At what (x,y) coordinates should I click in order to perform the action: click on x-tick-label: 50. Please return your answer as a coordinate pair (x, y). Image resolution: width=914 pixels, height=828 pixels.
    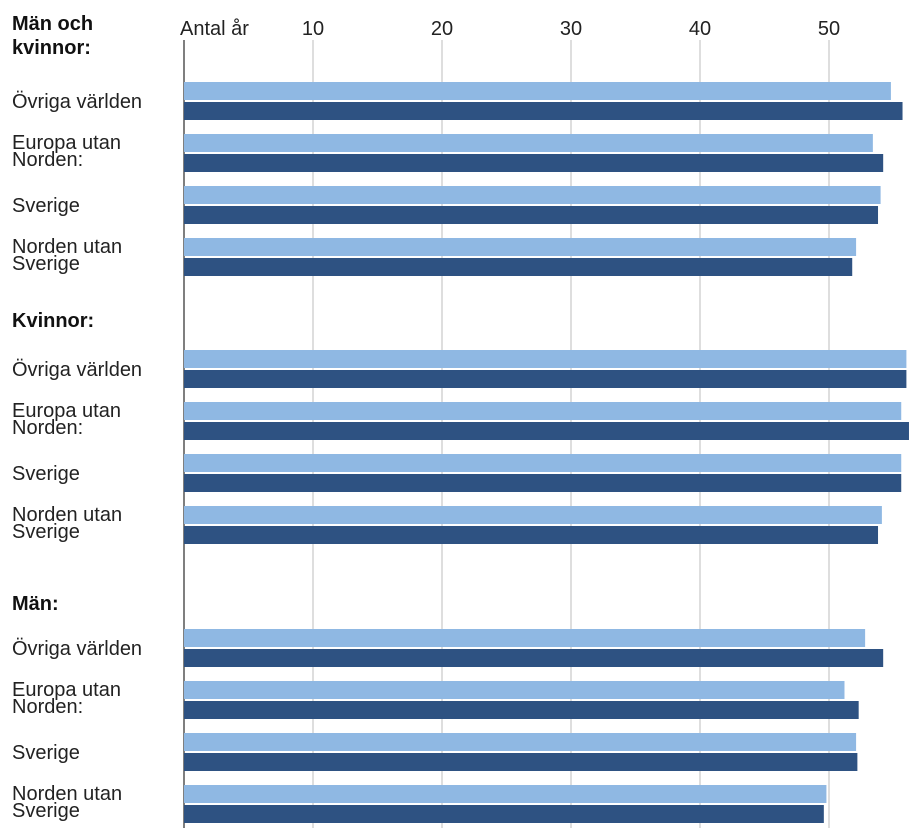
    Looking at the image, I should click on (829, 29).